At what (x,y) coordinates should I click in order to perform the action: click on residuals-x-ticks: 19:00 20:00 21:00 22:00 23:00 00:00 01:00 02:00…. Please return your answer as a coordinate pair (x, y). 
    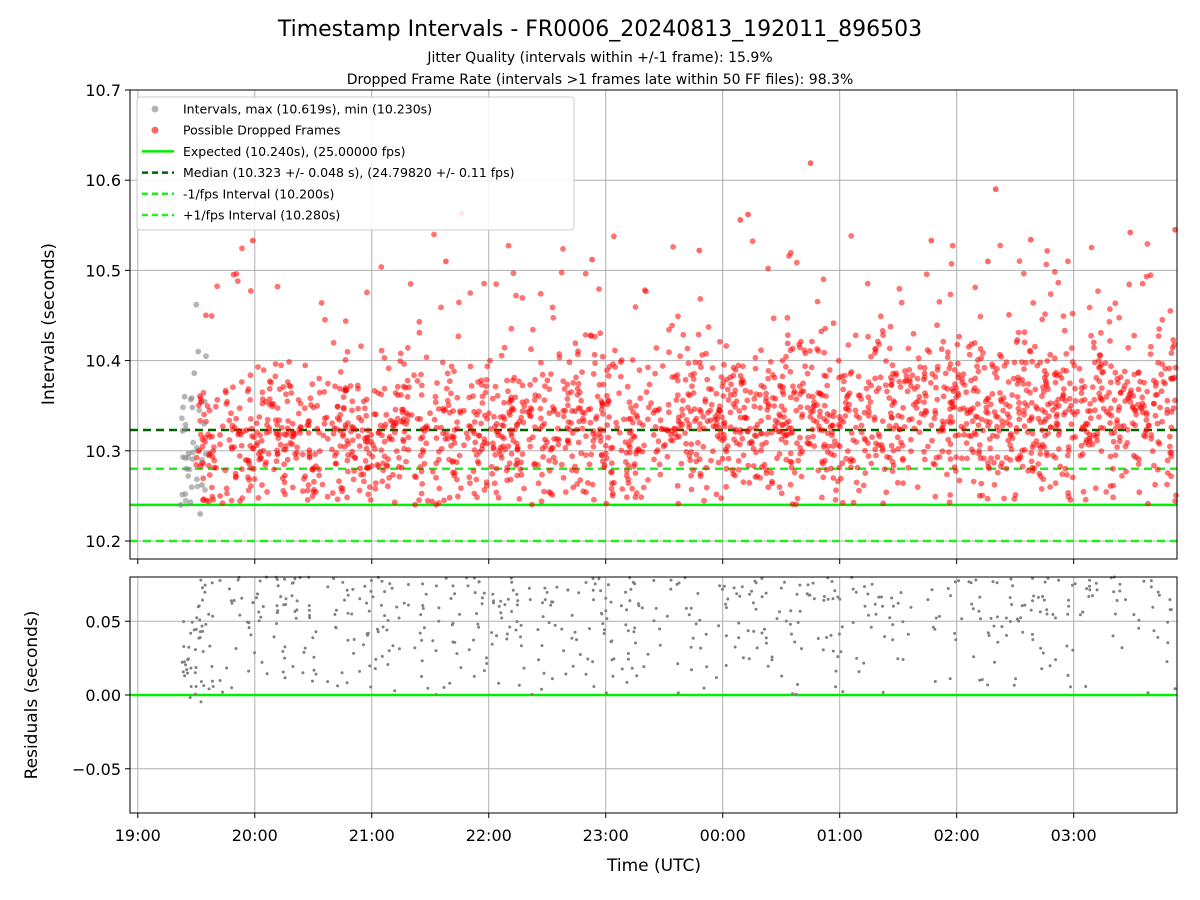
    Looking at the image, I should click on (606, 829).